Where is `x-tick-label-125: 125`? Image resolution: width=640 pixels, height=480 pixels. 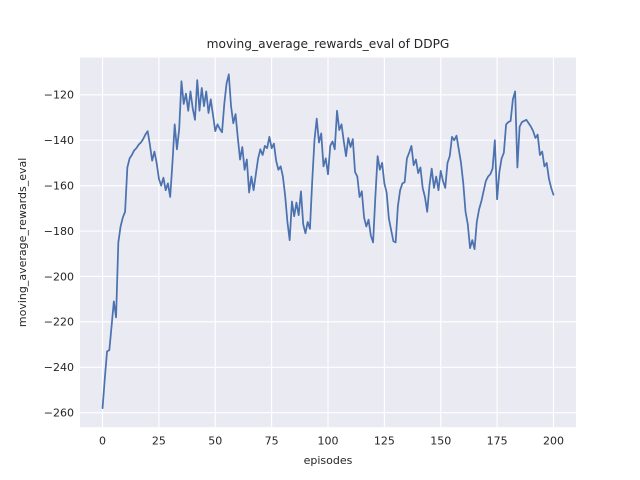
x-tick-label-125: 125 is located at coordinates (384, 441).